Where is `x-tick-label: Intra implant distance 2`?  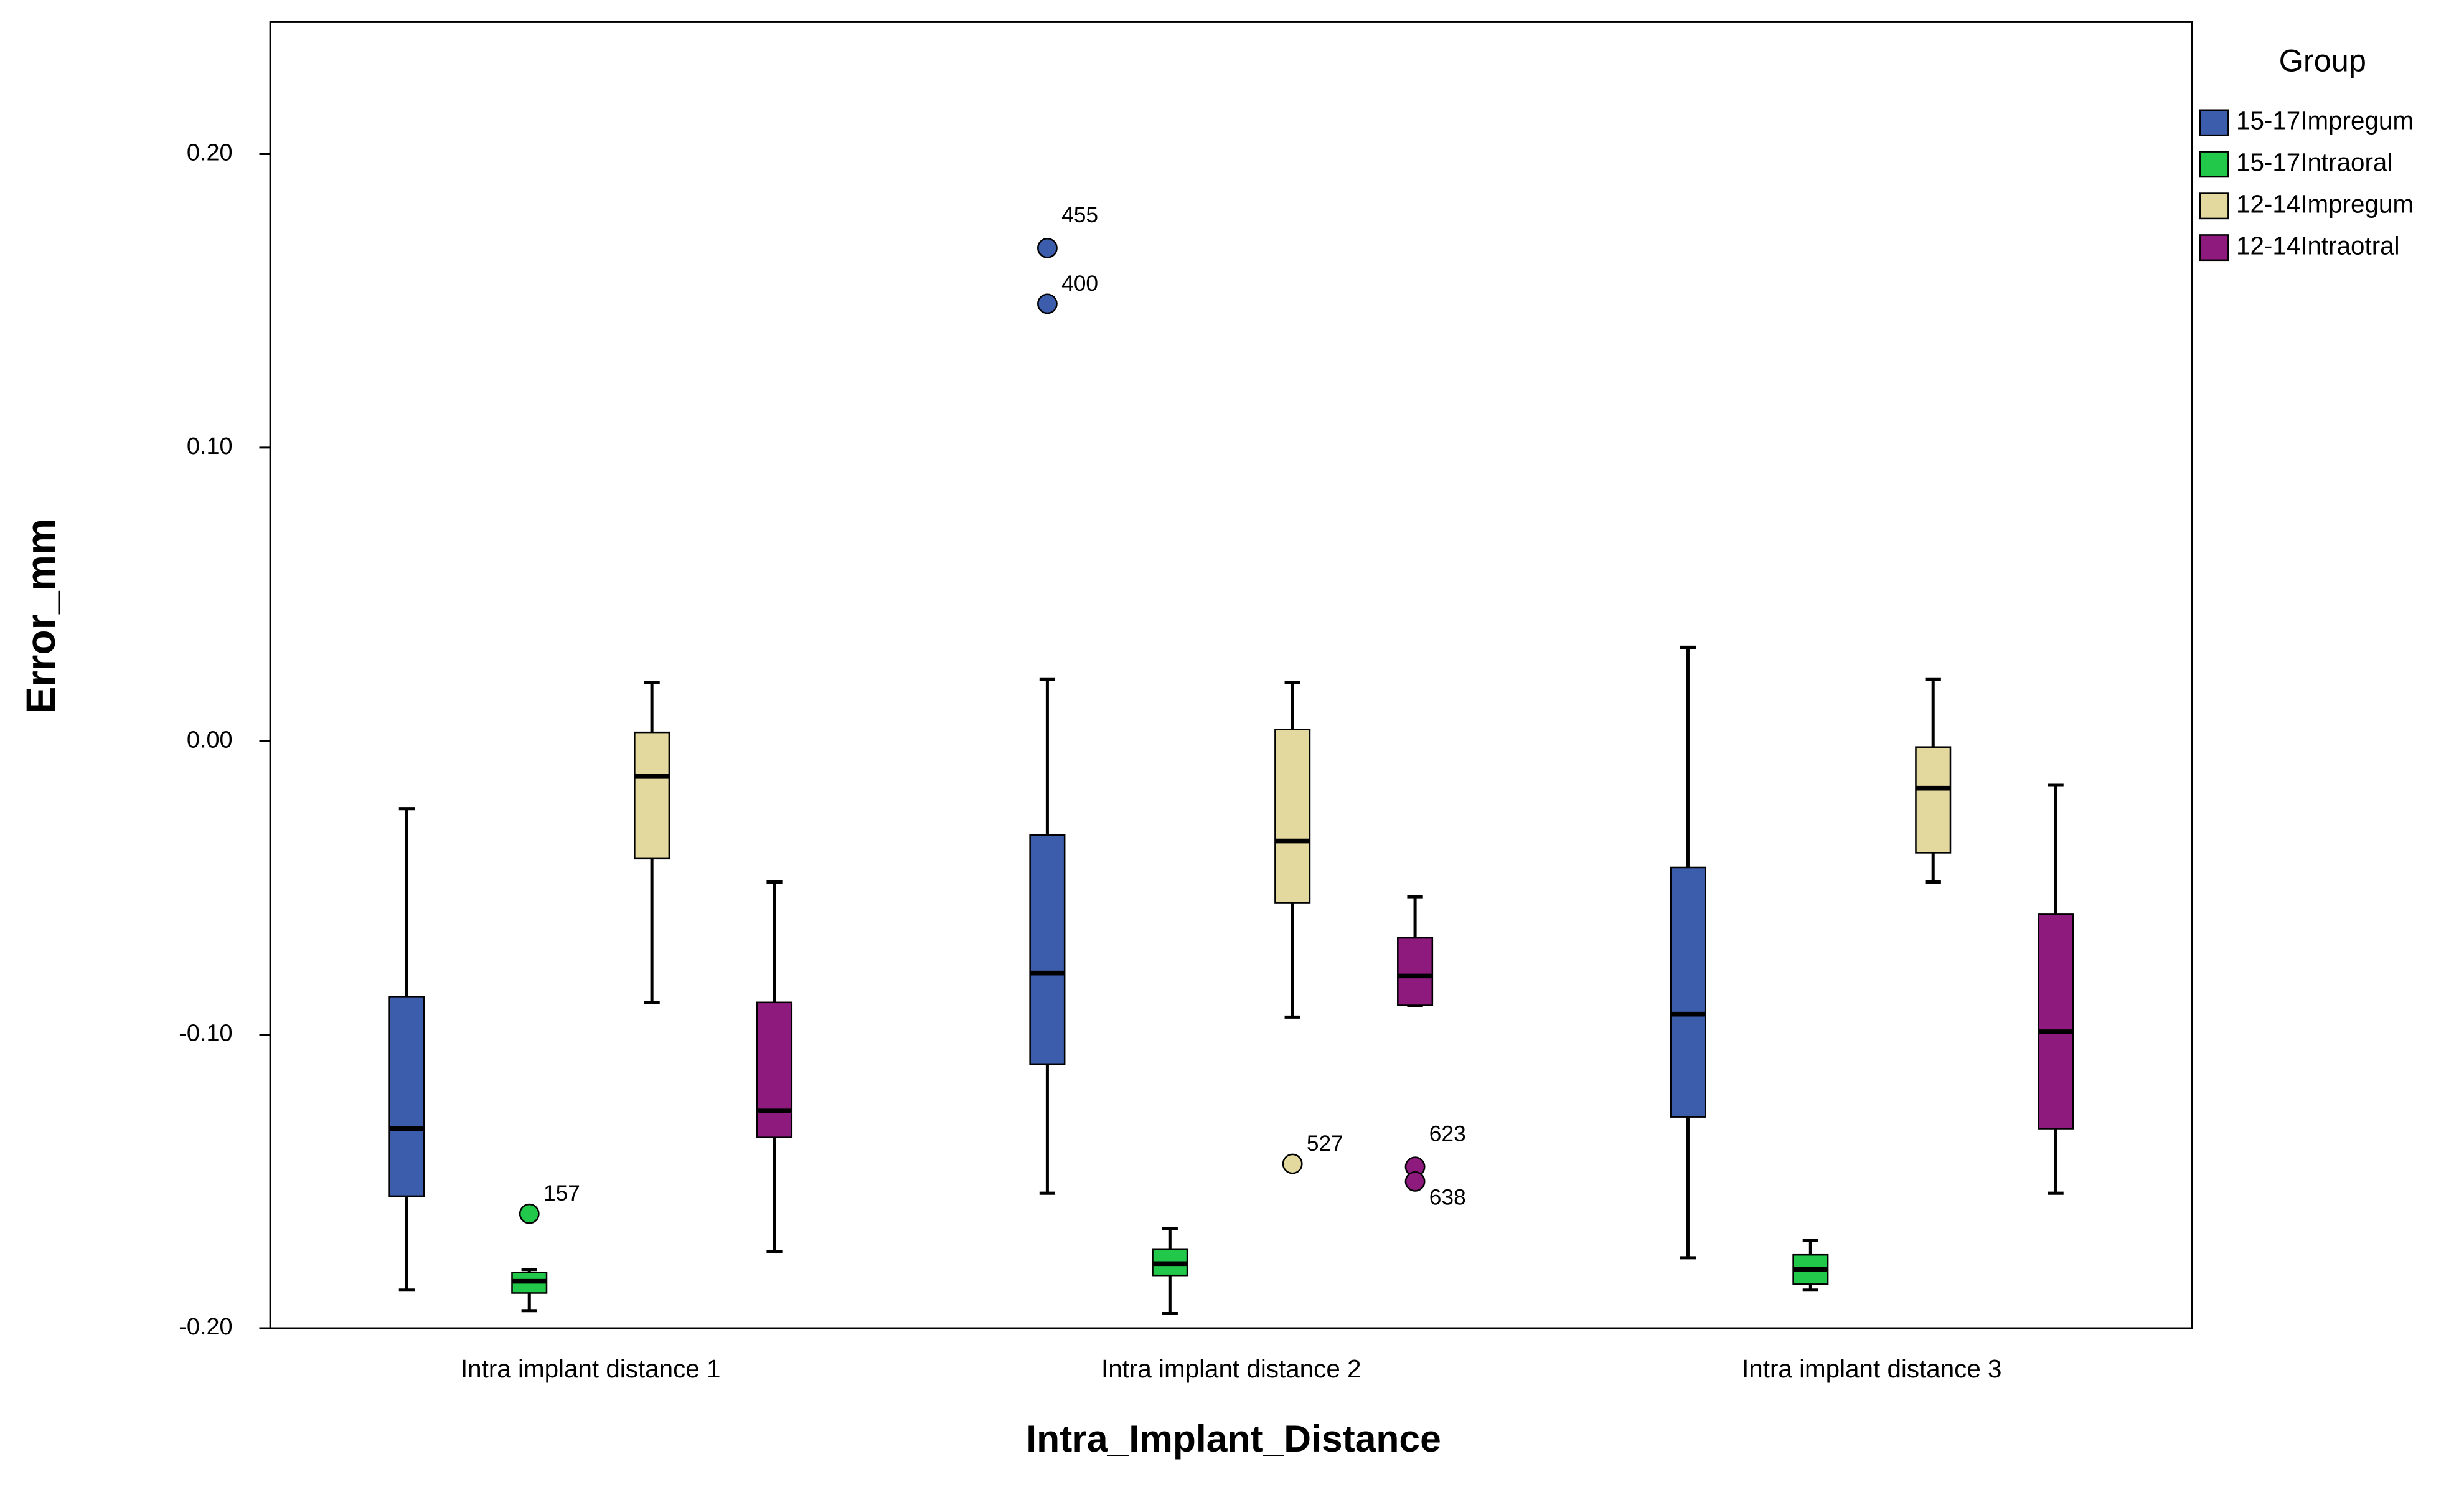 x-tick-label: Intra implant distance 2 is located at coordinates (1231, 1368).